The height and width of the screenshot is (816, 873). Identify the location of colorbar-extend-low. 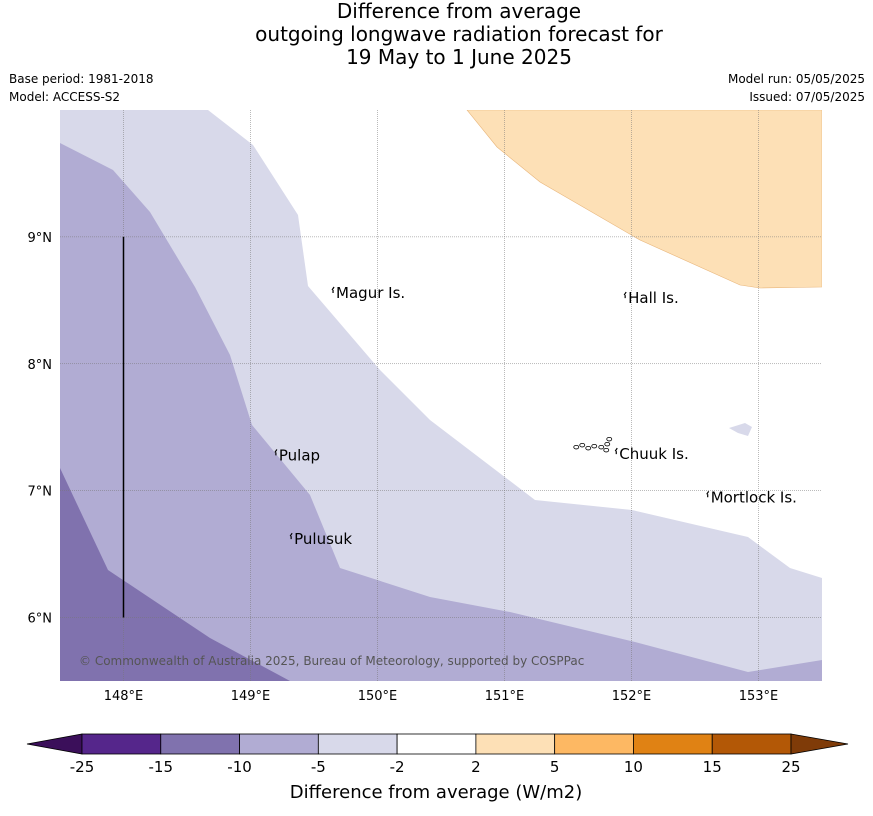
(54, 744).